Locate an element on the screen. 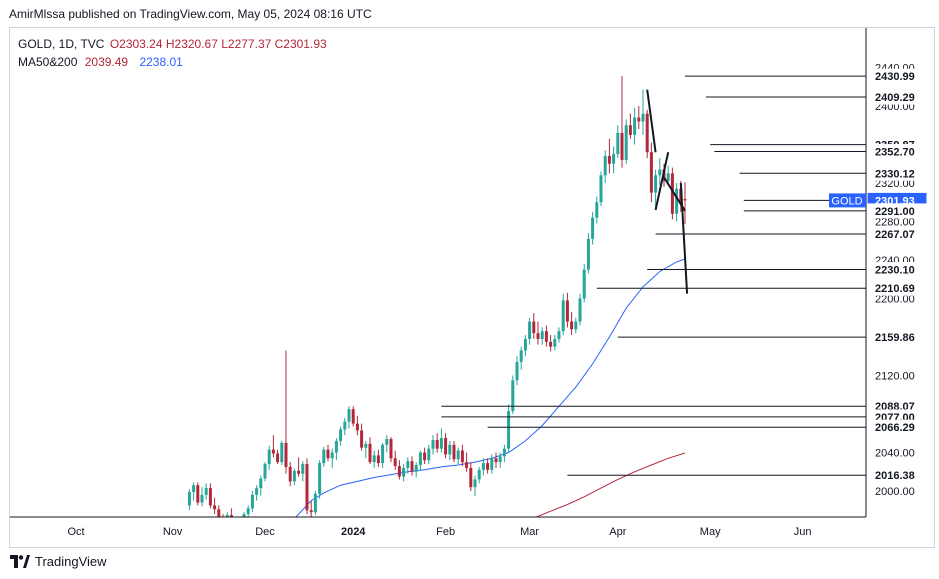  price-tick-label: 2000.00 is located at coordinates (895, 492).